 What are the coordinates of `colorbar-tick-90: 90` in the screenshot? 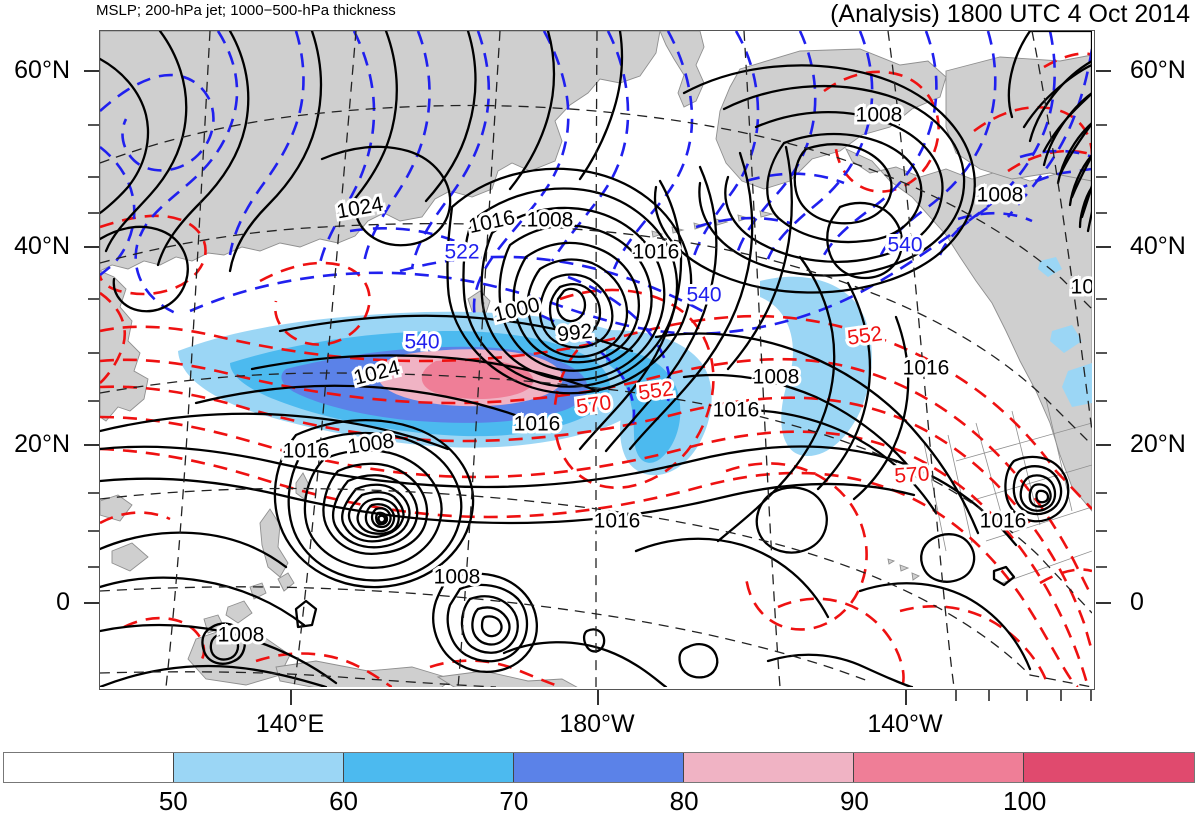 It's located at (854, 801).